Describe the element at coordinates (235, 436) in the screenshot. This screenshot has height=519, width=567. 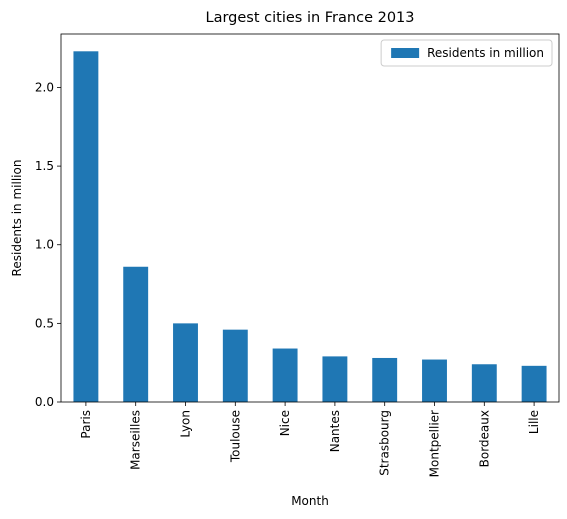
I see `x-tick-label: Toulouse` at that location.